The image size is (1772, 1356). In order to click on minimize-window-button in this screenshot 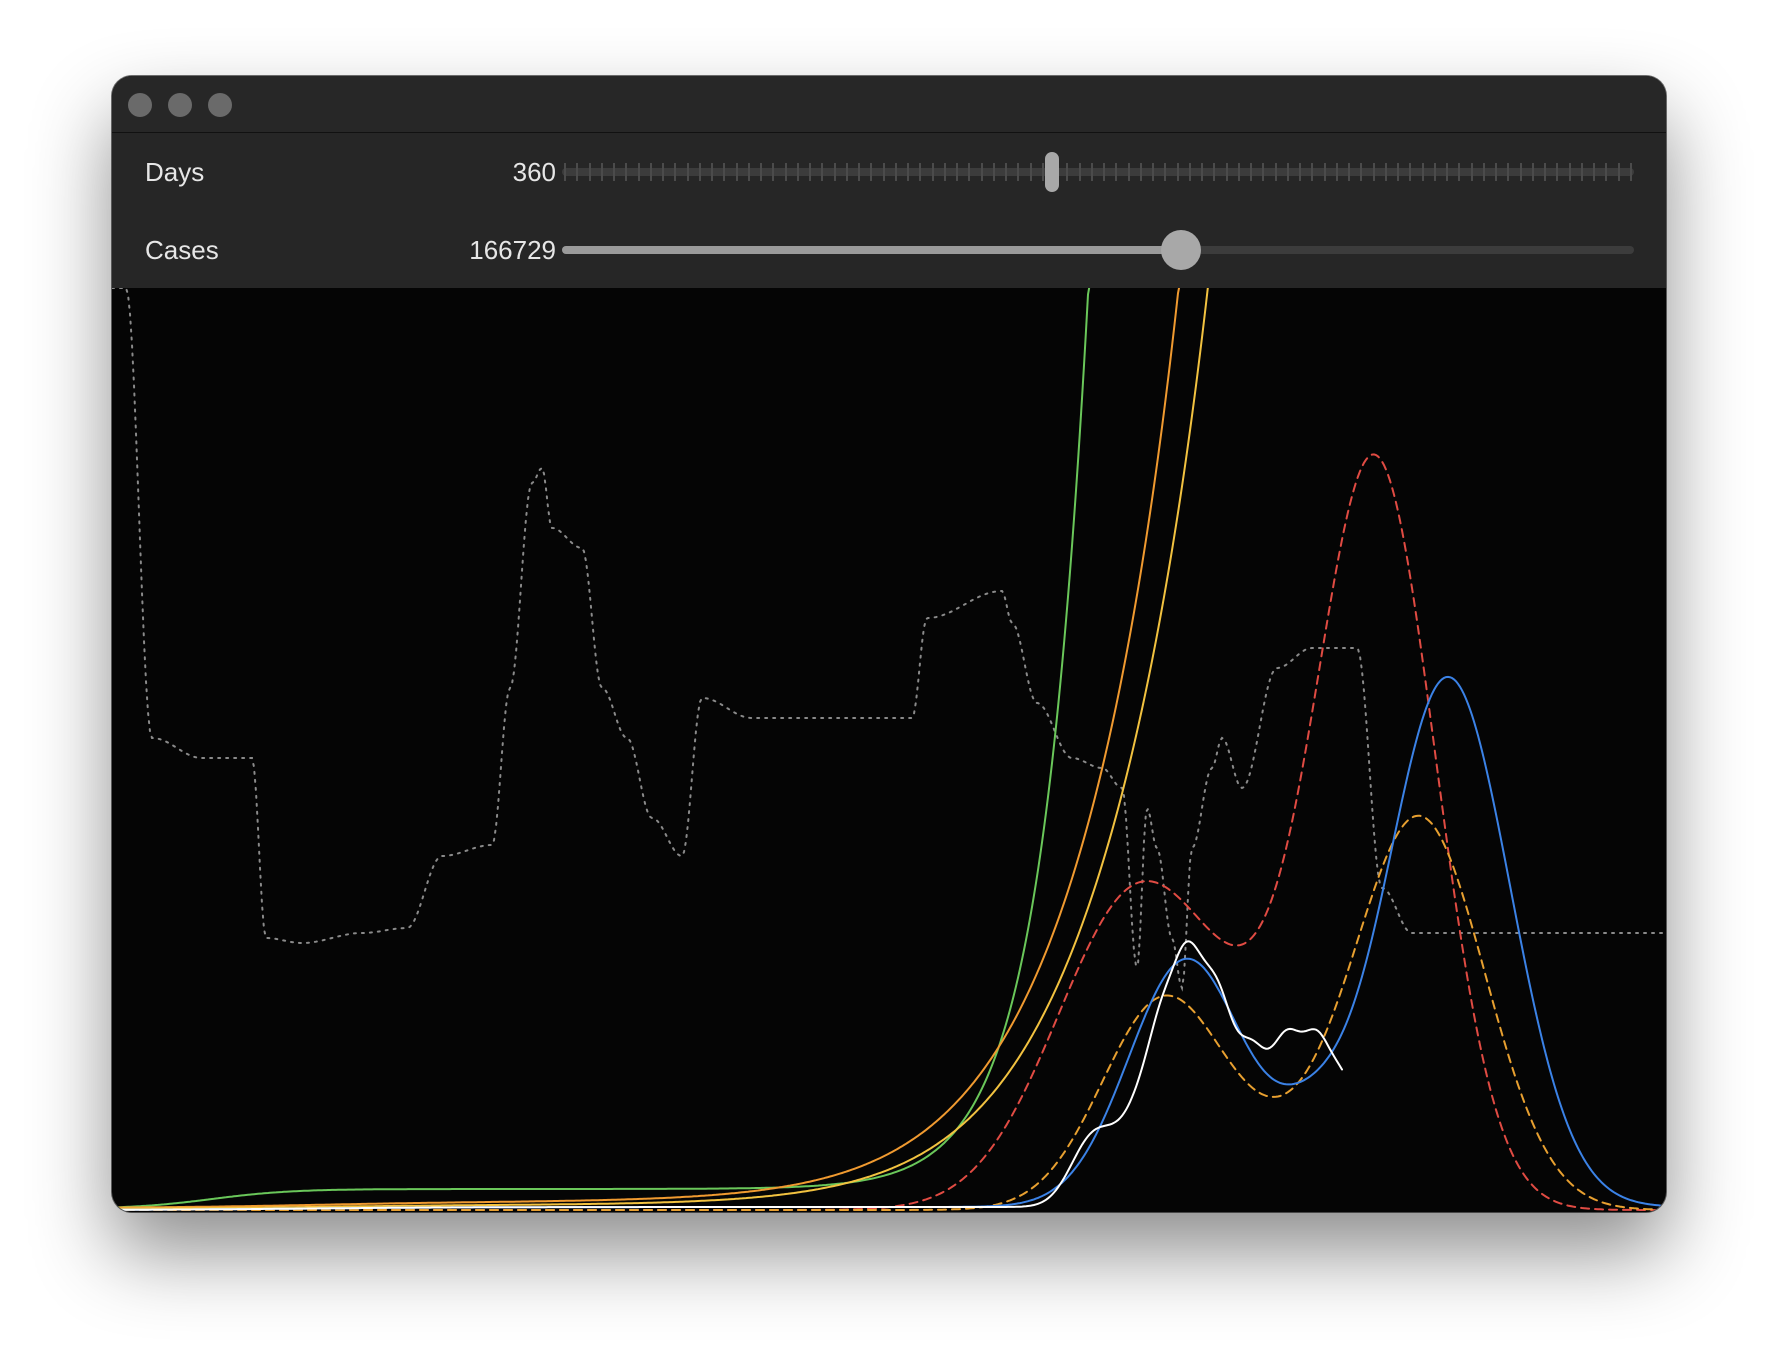, I will do `click(180, 105)`.